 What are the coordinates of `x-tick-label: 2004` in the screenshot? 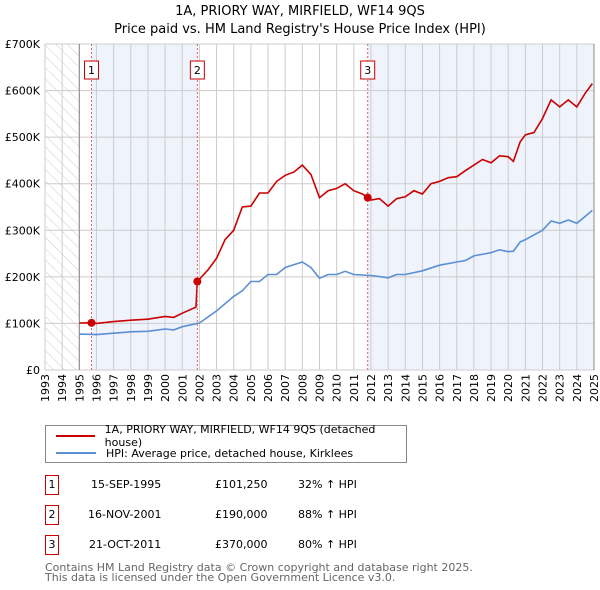 It's located at (234, 388).